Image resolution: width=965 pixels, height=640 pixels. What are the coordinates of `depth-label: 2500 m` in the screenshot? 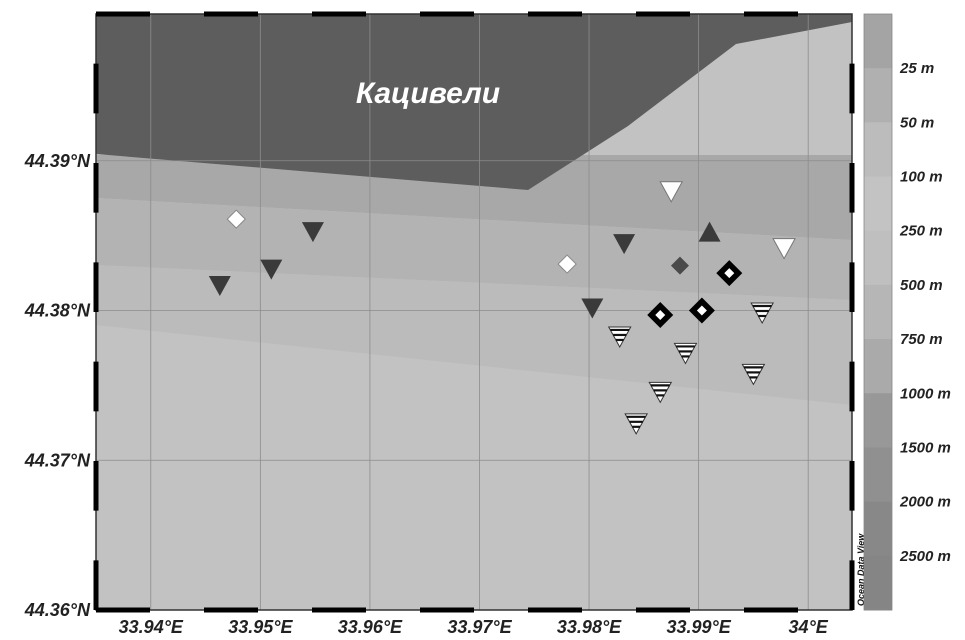 It's located at (925, 556).